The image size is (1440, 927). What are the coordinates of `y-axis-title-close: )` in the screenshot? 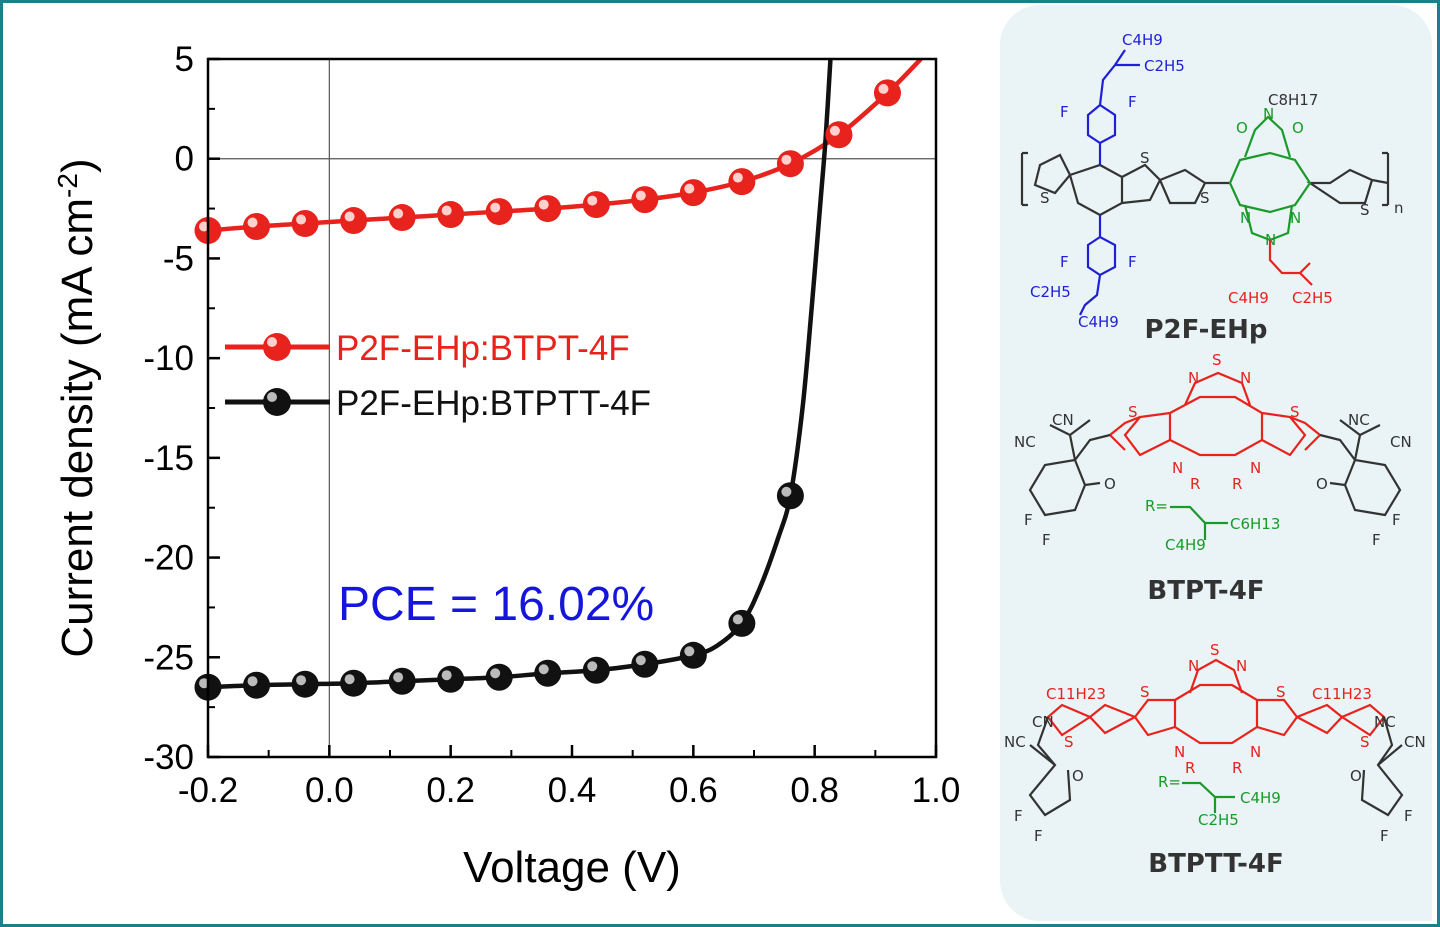 It's located at (77, 165).